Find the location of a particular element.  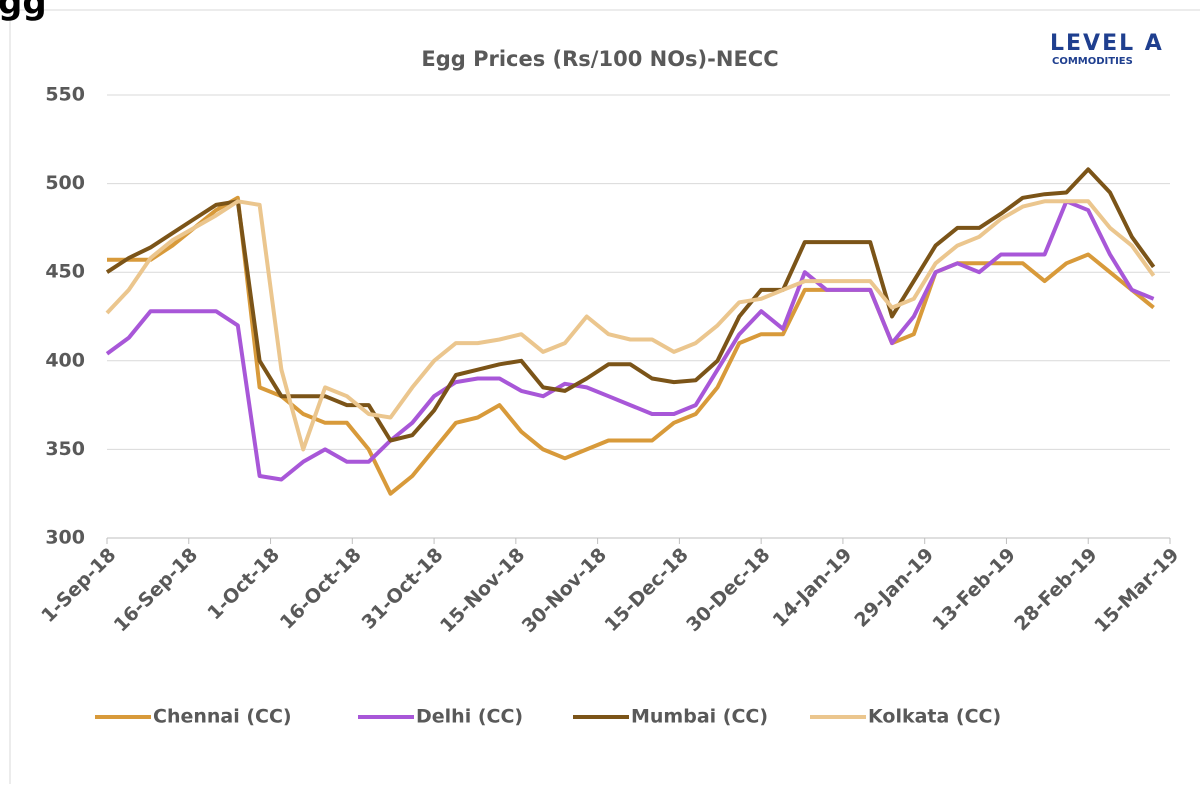

legend-label: Delhi (CC) is located at coordinates (469, 717).